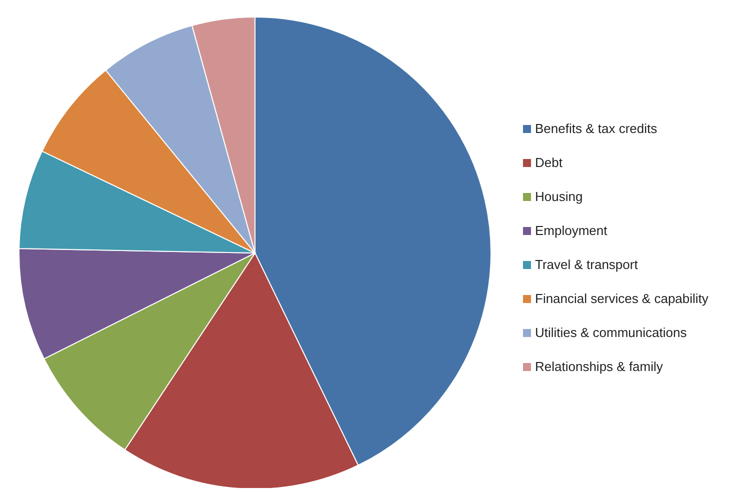 The image size is (746, 492). Describe the element at coordinates (621, 299) in the screenshot. I see `legend-label: Financial services & capability` at that location.